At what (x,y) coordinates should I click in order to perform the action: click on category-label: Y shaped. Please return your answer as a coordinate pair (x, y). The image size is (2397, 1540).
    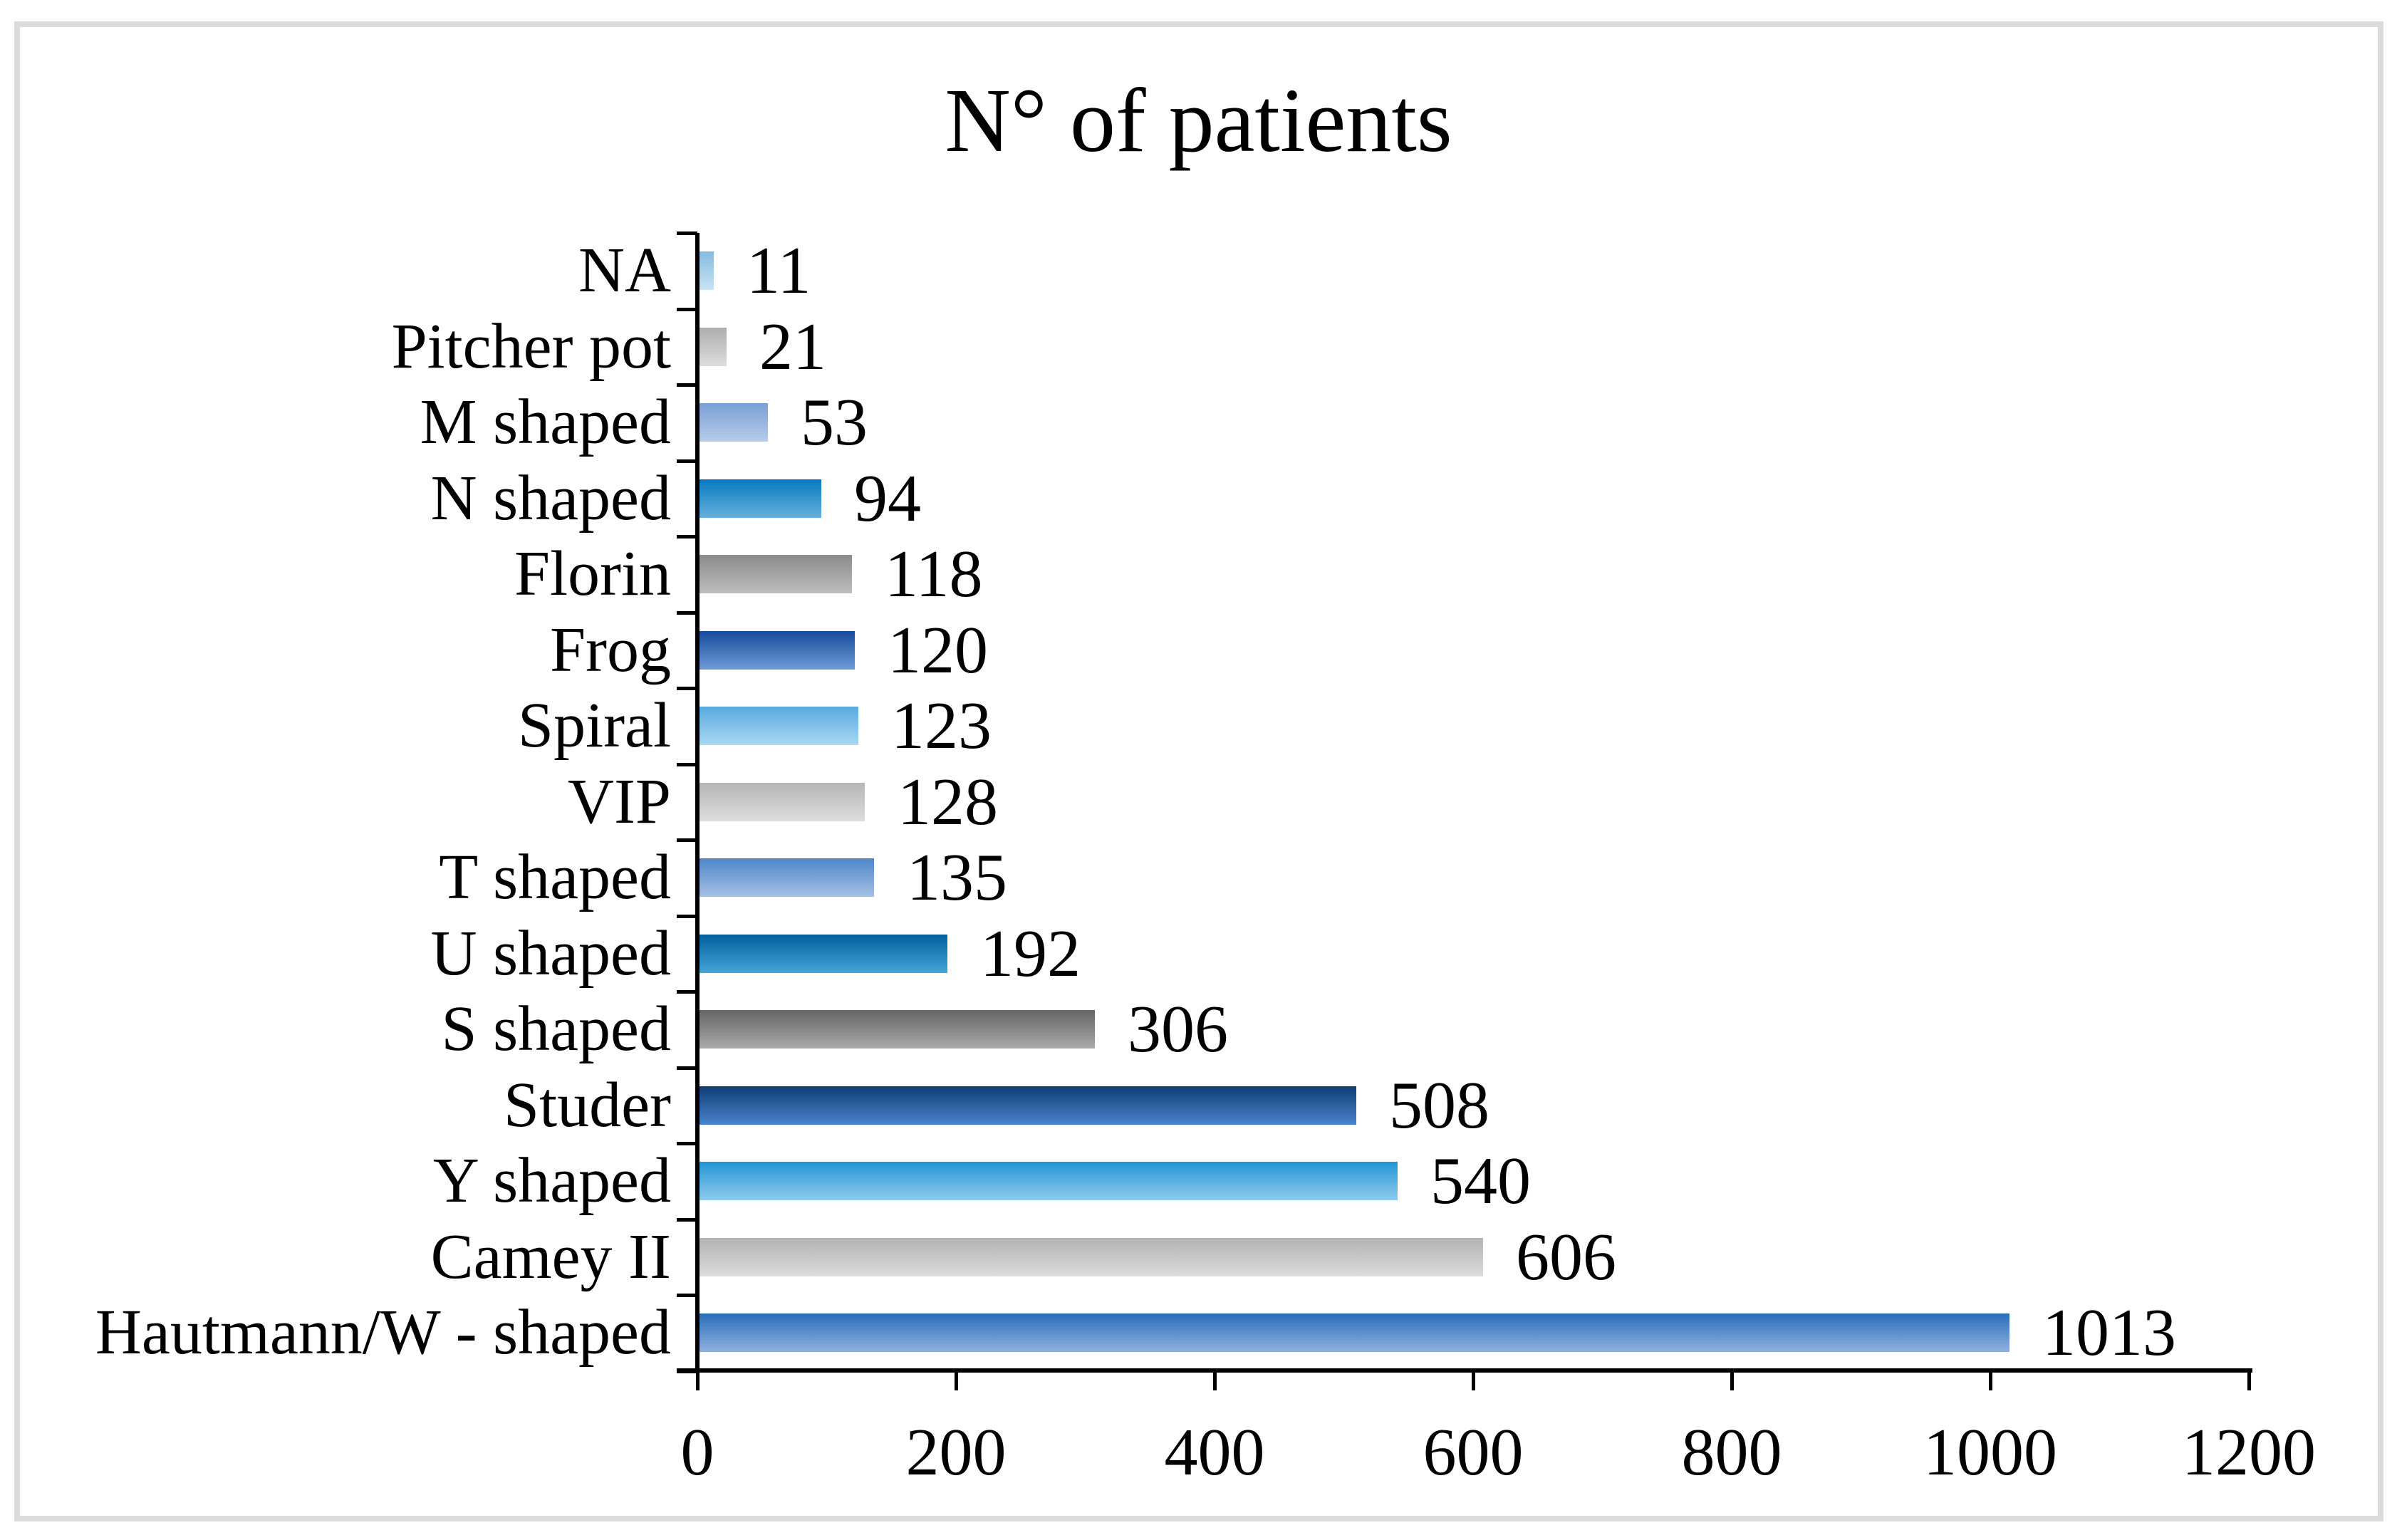
    Looking at the image, I should click on (552, 1181).